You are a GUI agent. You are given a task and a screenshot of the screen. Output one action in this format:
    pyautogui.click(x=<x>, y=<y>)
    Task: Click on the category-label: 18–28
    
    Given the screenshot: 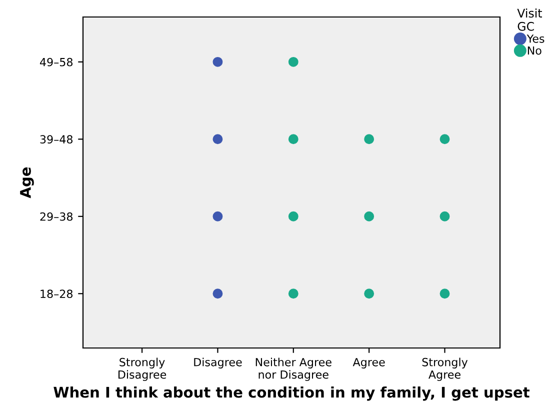 What is the action you would take?
    pyautogui.click(x=56, y=294)
    